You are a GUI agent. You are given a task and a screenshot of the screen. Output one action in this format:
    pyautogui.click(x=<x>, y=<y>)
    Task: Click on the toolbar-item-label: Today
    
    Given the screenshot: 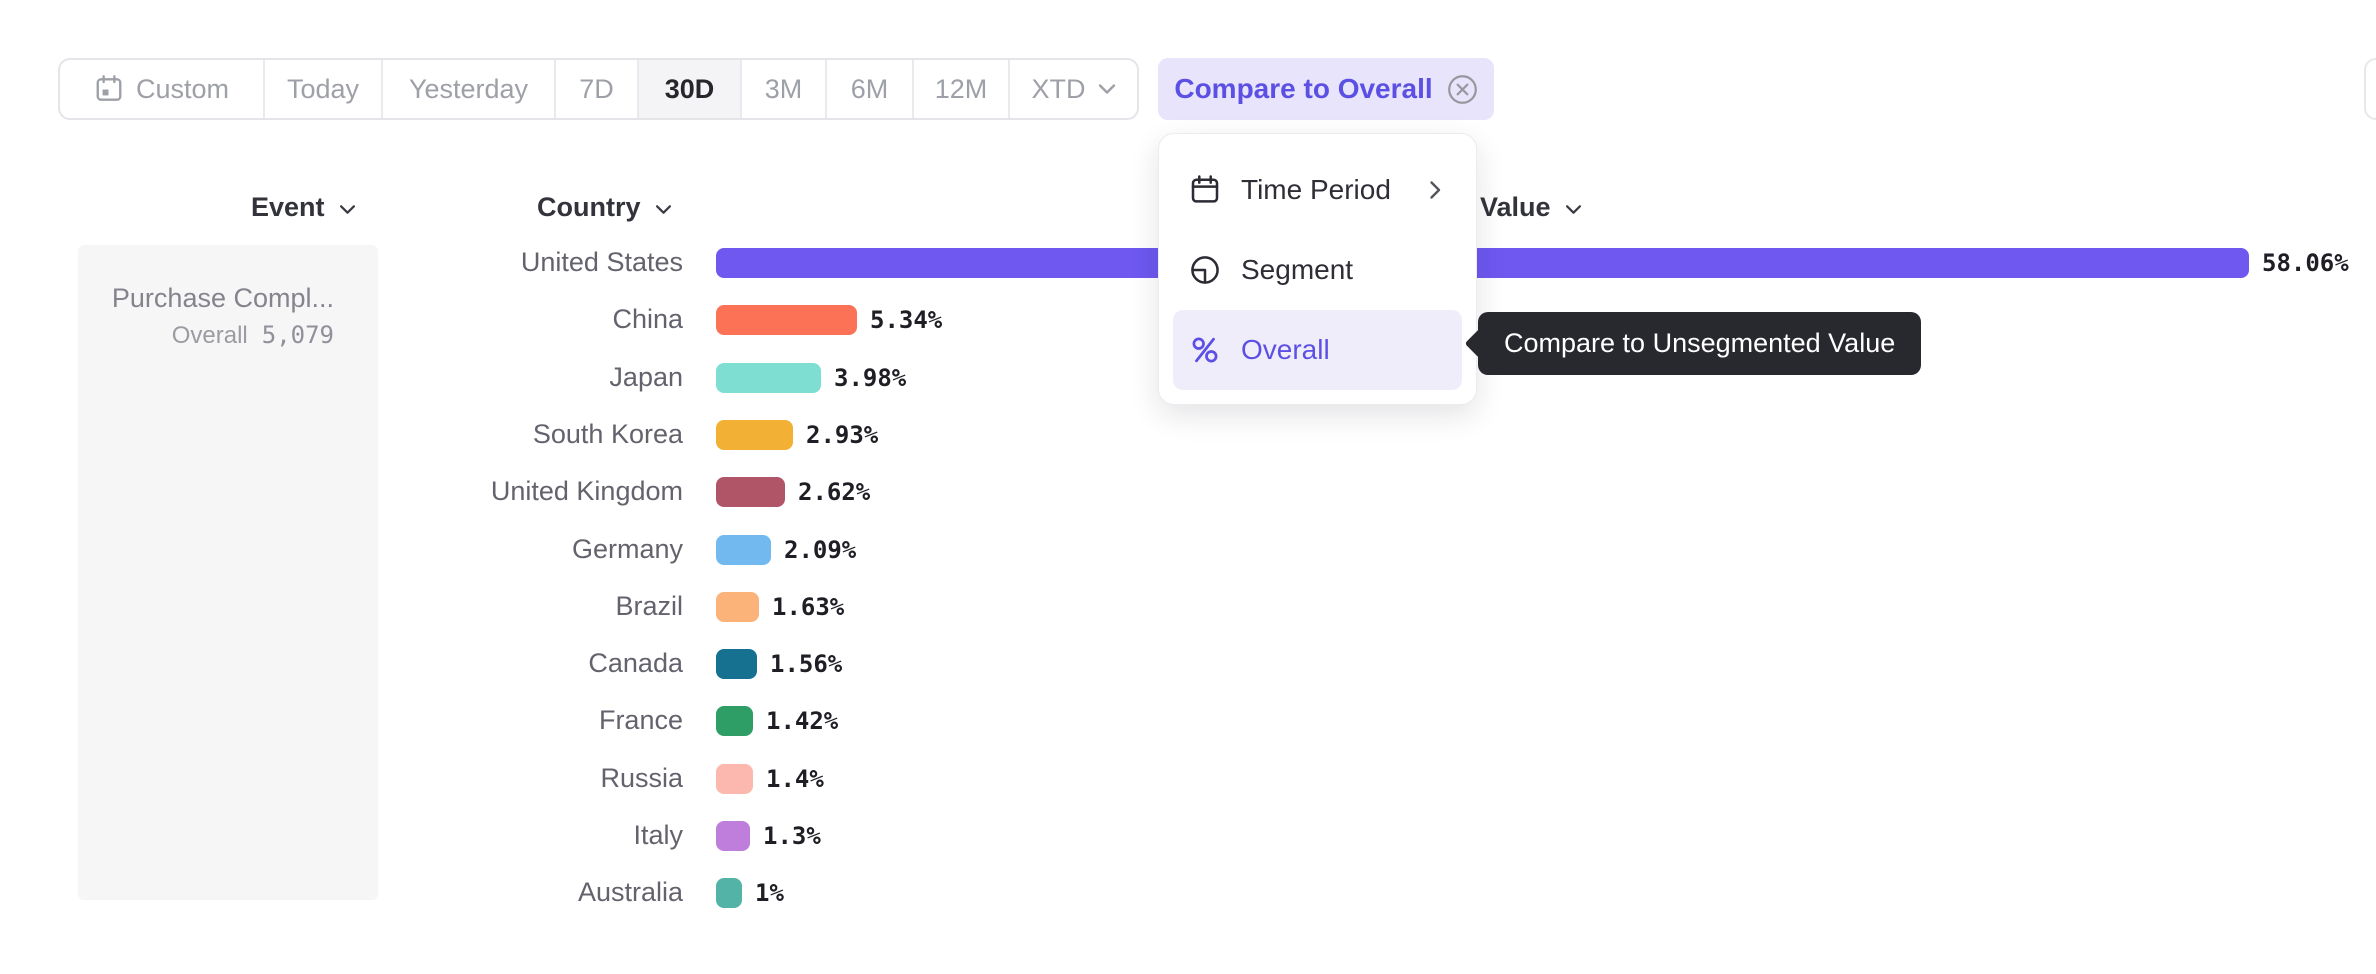 What is the action you would take?
    pyautogui.click(x=323, y=88)
    